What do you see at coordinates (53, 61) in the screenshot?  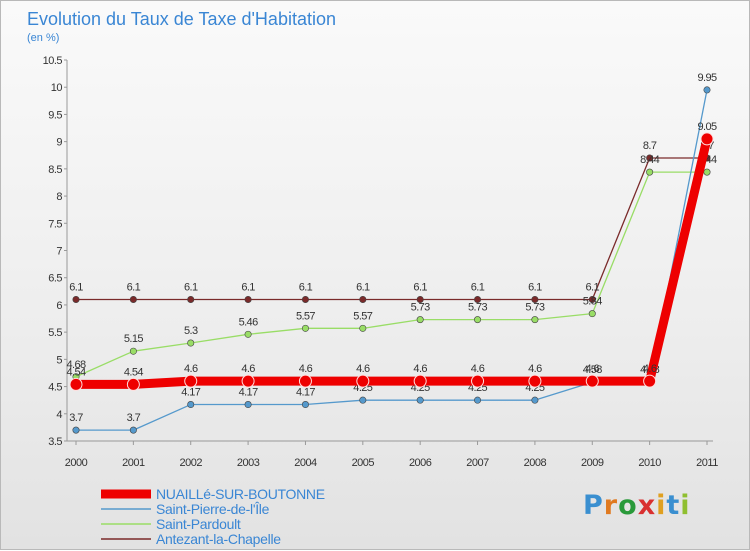 I see `y-tick-label: 10.5` at bounding box center [53, 61].